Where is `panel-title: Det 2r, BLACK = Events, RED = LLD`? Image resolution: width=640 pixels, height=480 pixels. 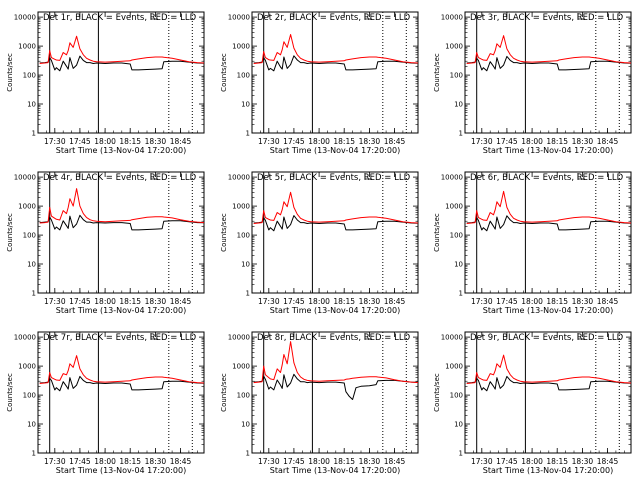
panel-title: Det 2r, BLACK = Events, RED = LLD is located at coordinates (334, 18).